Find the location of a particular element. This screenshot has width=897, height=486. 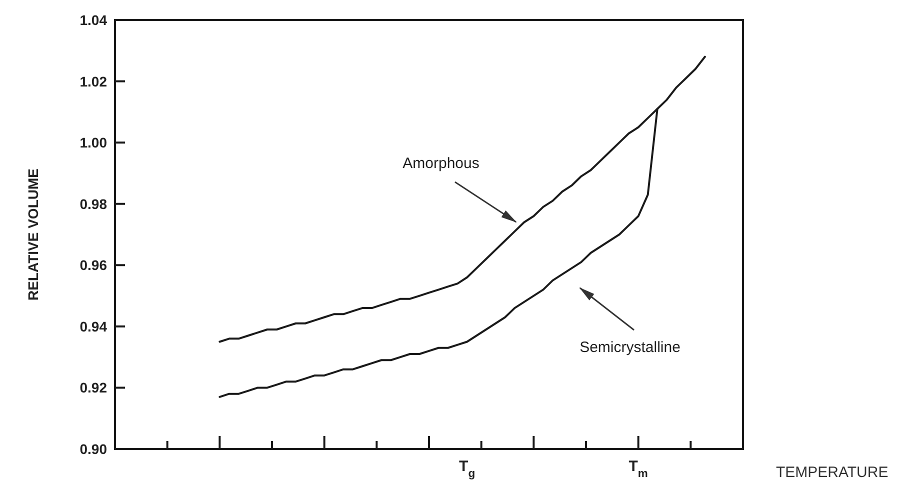

annotation: Semicrystalline is located at coordinates (630, 347).